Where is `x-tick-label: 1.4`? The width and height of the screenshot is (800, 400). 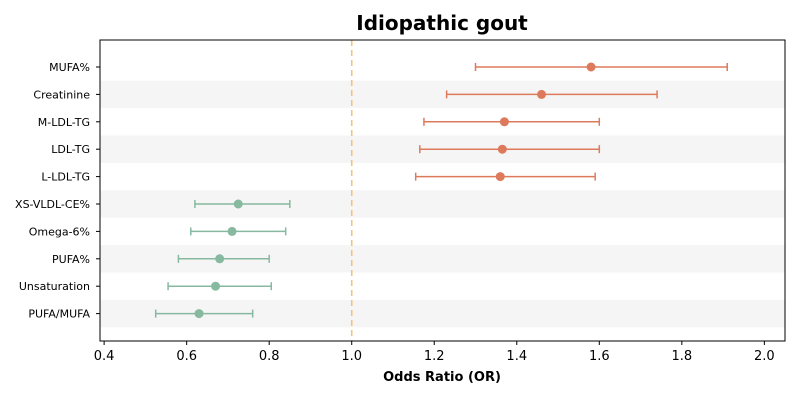 x-tick-label: 1.4 is located at coordinates (516, 356).